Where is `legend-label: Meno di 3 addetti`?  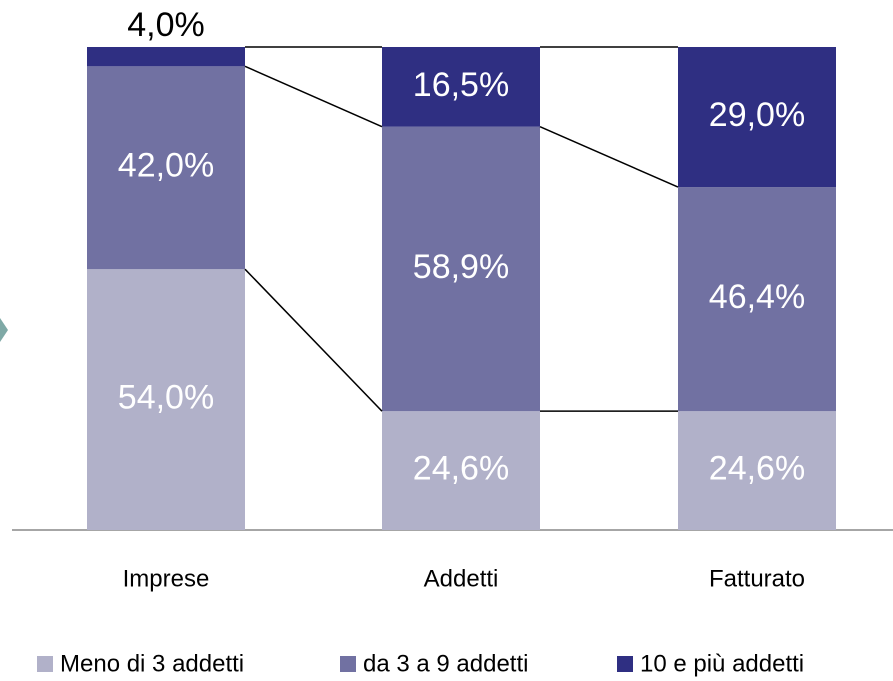 legend-label: Meno di 3 addetti is located at coordinates (152, 663).